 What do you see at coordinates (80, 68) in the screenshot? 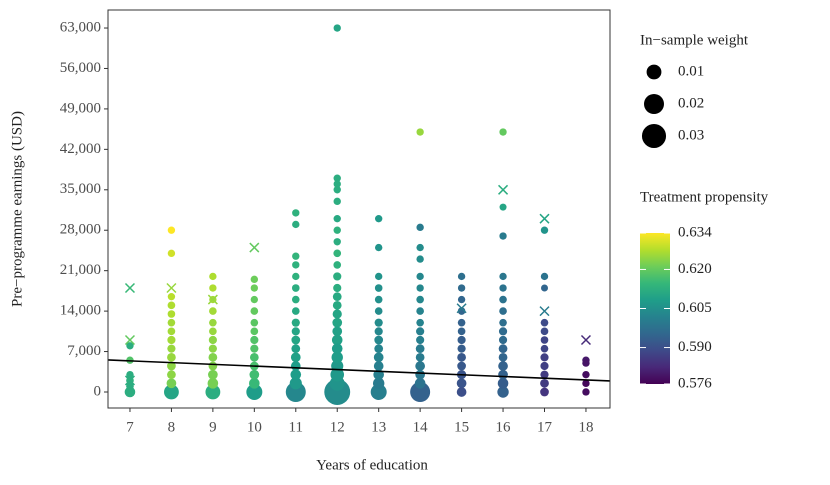
I see `y-tick-label: 56,000` at bounding box center [80, 68].